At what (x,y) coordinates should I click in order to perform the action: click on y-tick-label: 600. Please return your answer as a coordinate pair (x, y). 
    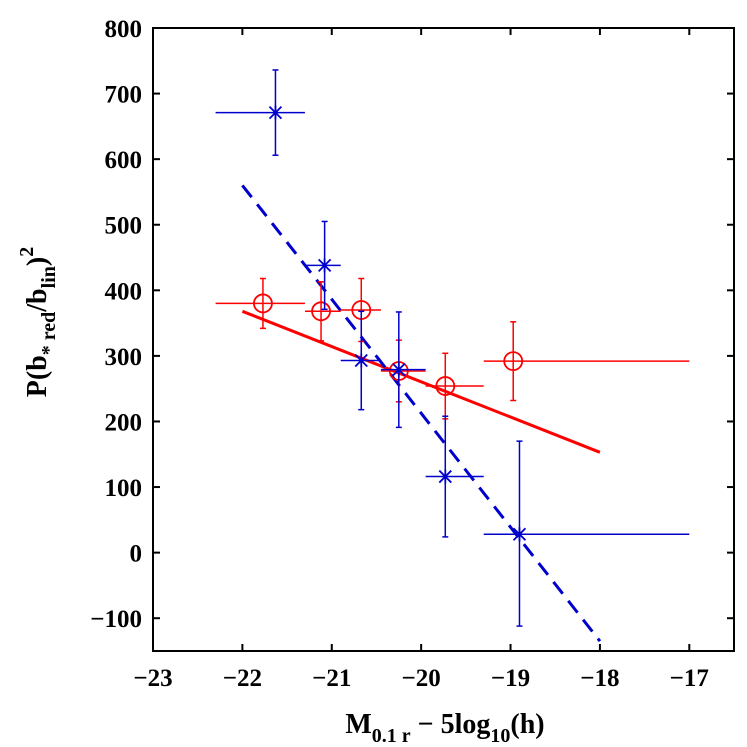
    Looking at the image, I should click on (124, 160).